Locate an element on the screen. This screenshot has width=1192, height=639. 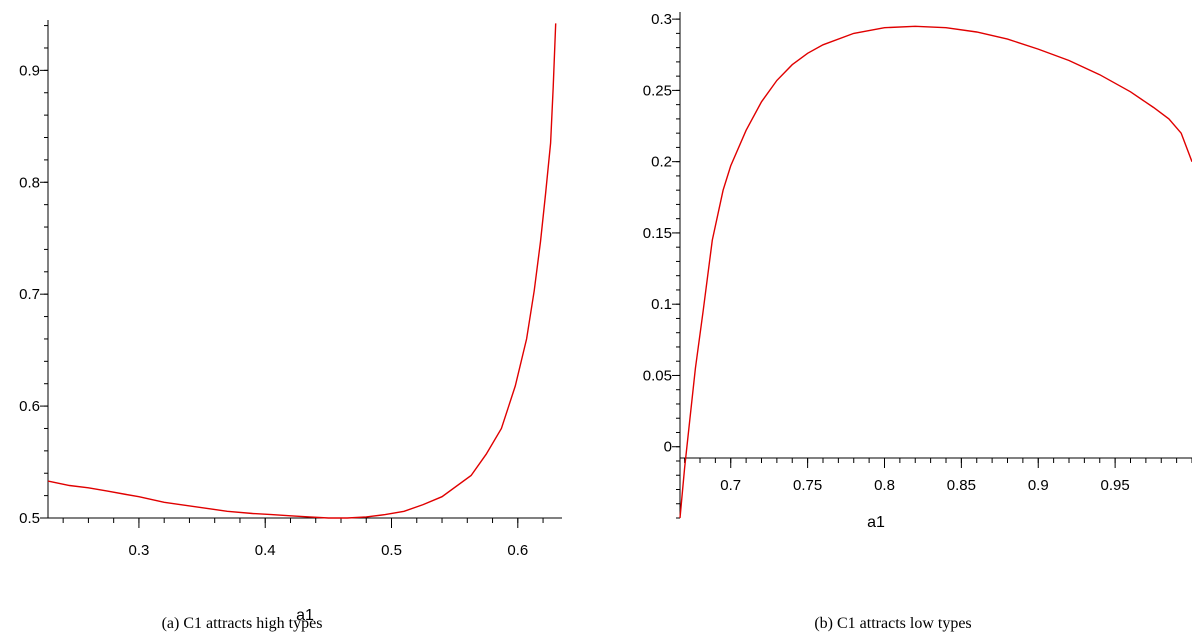
x-tick-label: 0.85 is located at coordinates (961, 485).